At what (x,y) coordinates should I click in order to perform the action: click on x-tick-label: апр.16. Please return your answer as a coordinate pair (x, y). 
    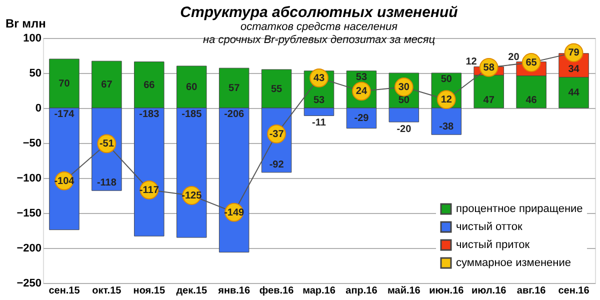
    Looking at the image, I should click on (362, 291).